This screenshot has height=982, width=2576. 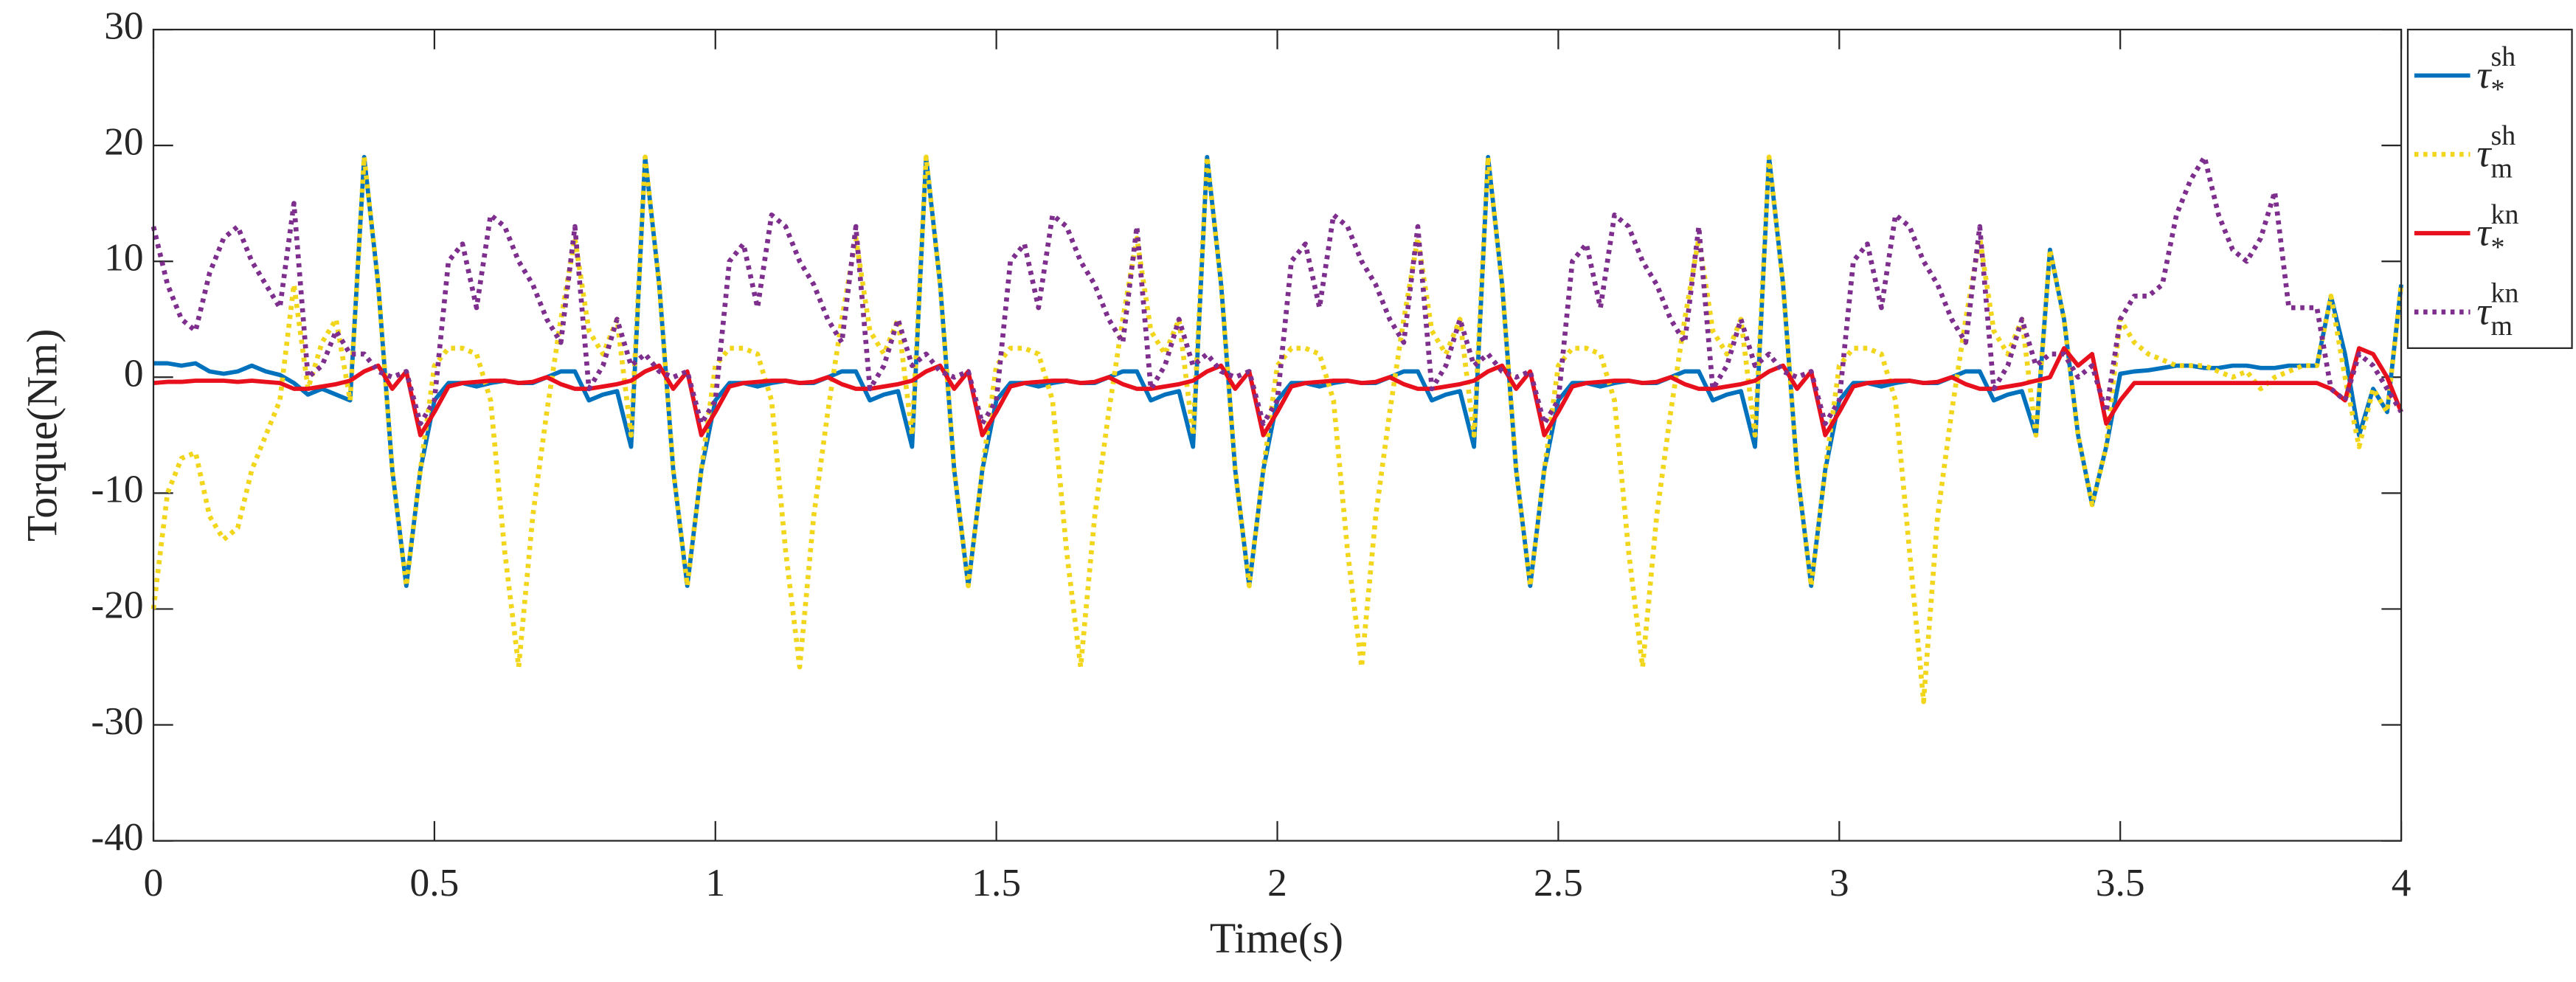 What do you see at coordinates (2489, 188) in the screenshot?
I see `legend-box` at bounding box center [2489, 188].